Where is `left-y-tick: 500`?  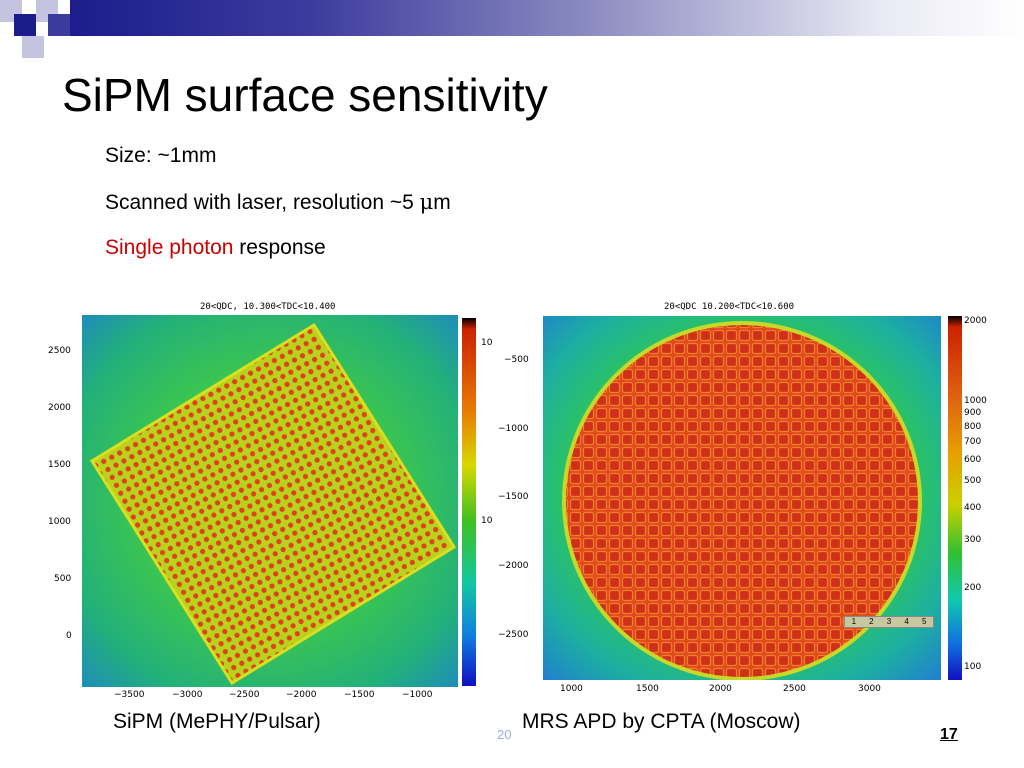
left-y-tick: 500 is located at coordinates (63, 579).